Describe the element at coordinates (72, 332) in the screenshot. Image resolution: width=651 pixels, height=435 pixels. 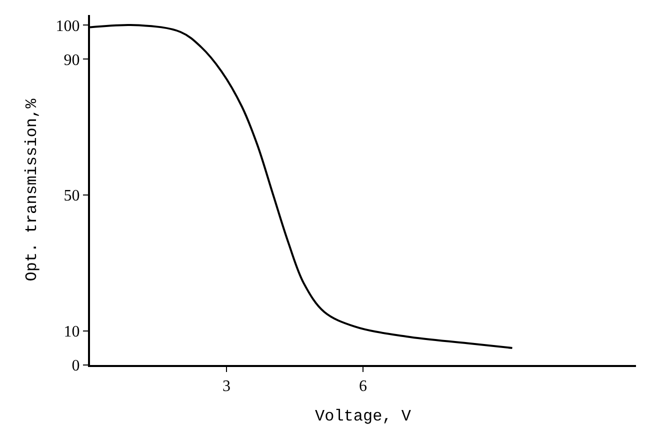
I see `y-tick-label: 10` at that location.